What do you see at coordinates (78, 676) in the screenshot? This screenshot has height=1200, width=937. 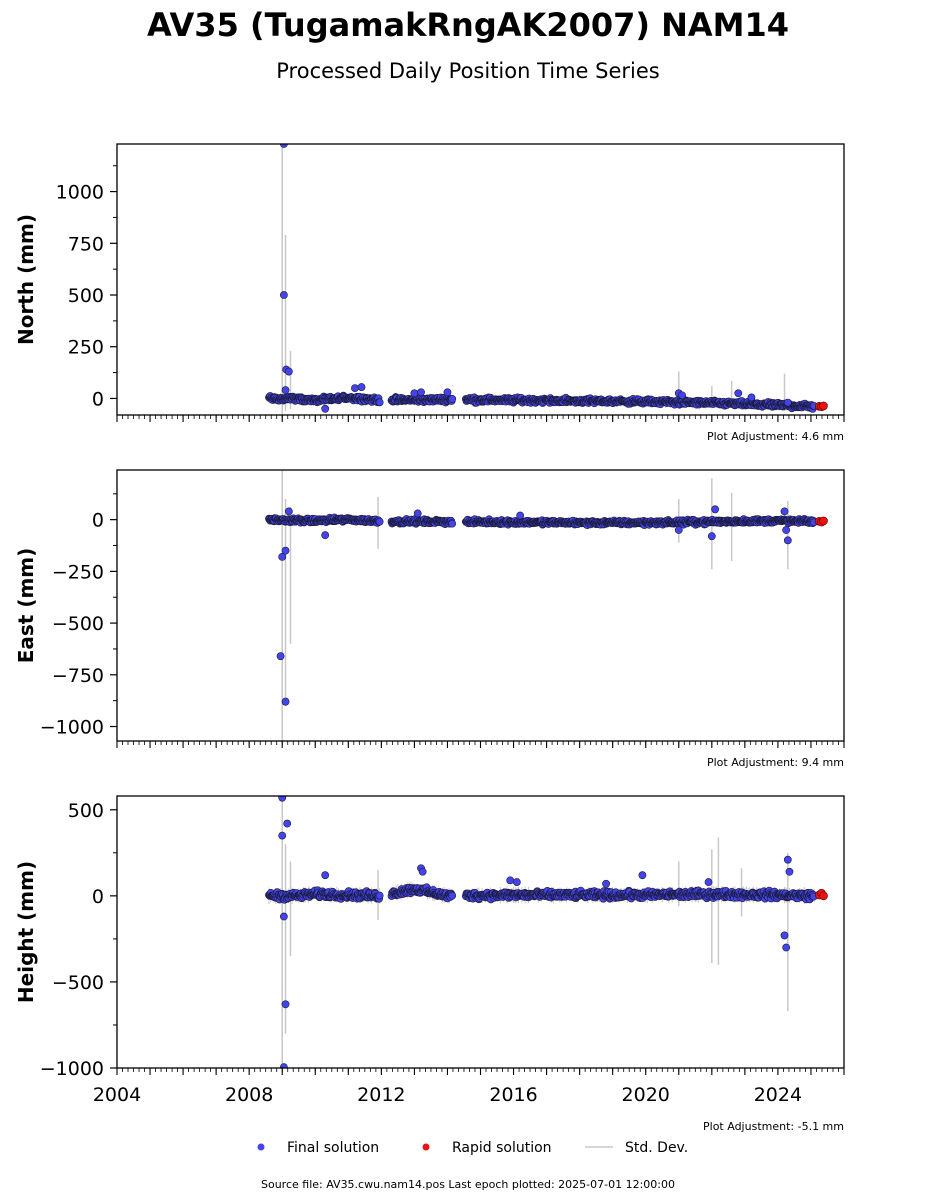 I see `y-tick-label: −750` at bounding box center [78, 676].